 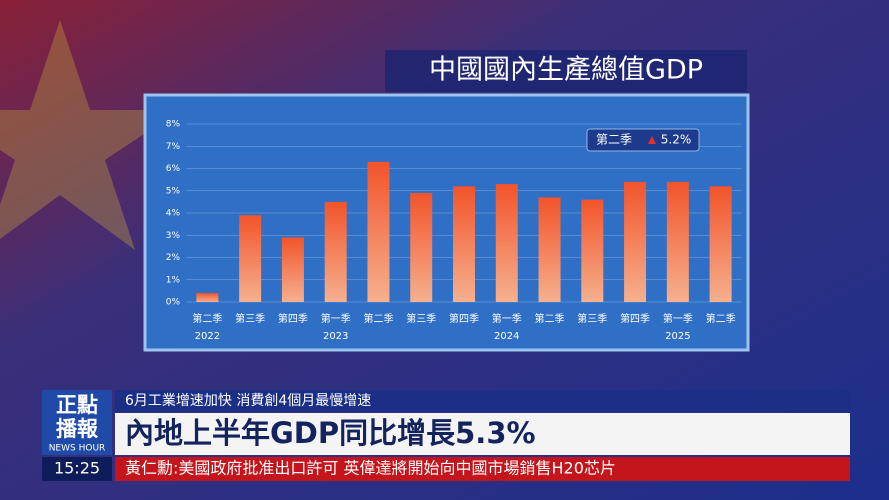 What do you see at coordinates (506, 336) in the screenshot?
I see `year-label: 2024` at bounding box center [506, 336].